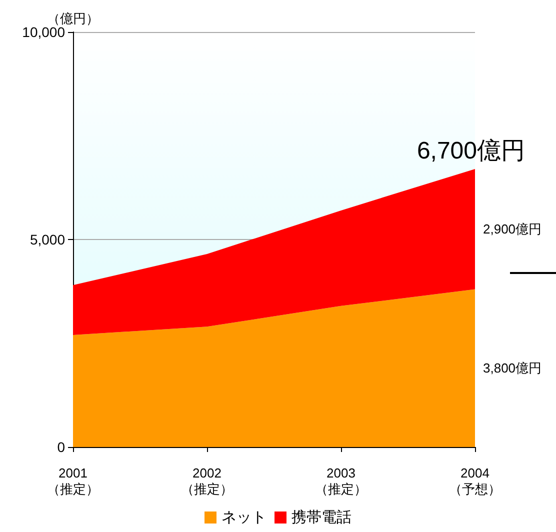  Describe the element at coordinates (512, 368) in the screenshot. I see `annotation: 3,800億円` at that location.